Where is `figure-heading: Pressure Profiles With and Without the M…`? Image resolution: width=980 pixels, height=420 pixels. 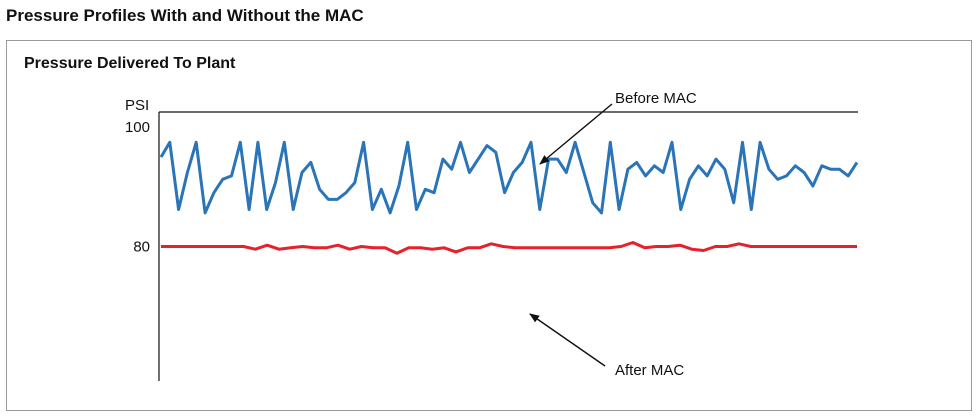 figure-heading: Pressure Profiles With and Without the M… is located at coordinates (185, 15).